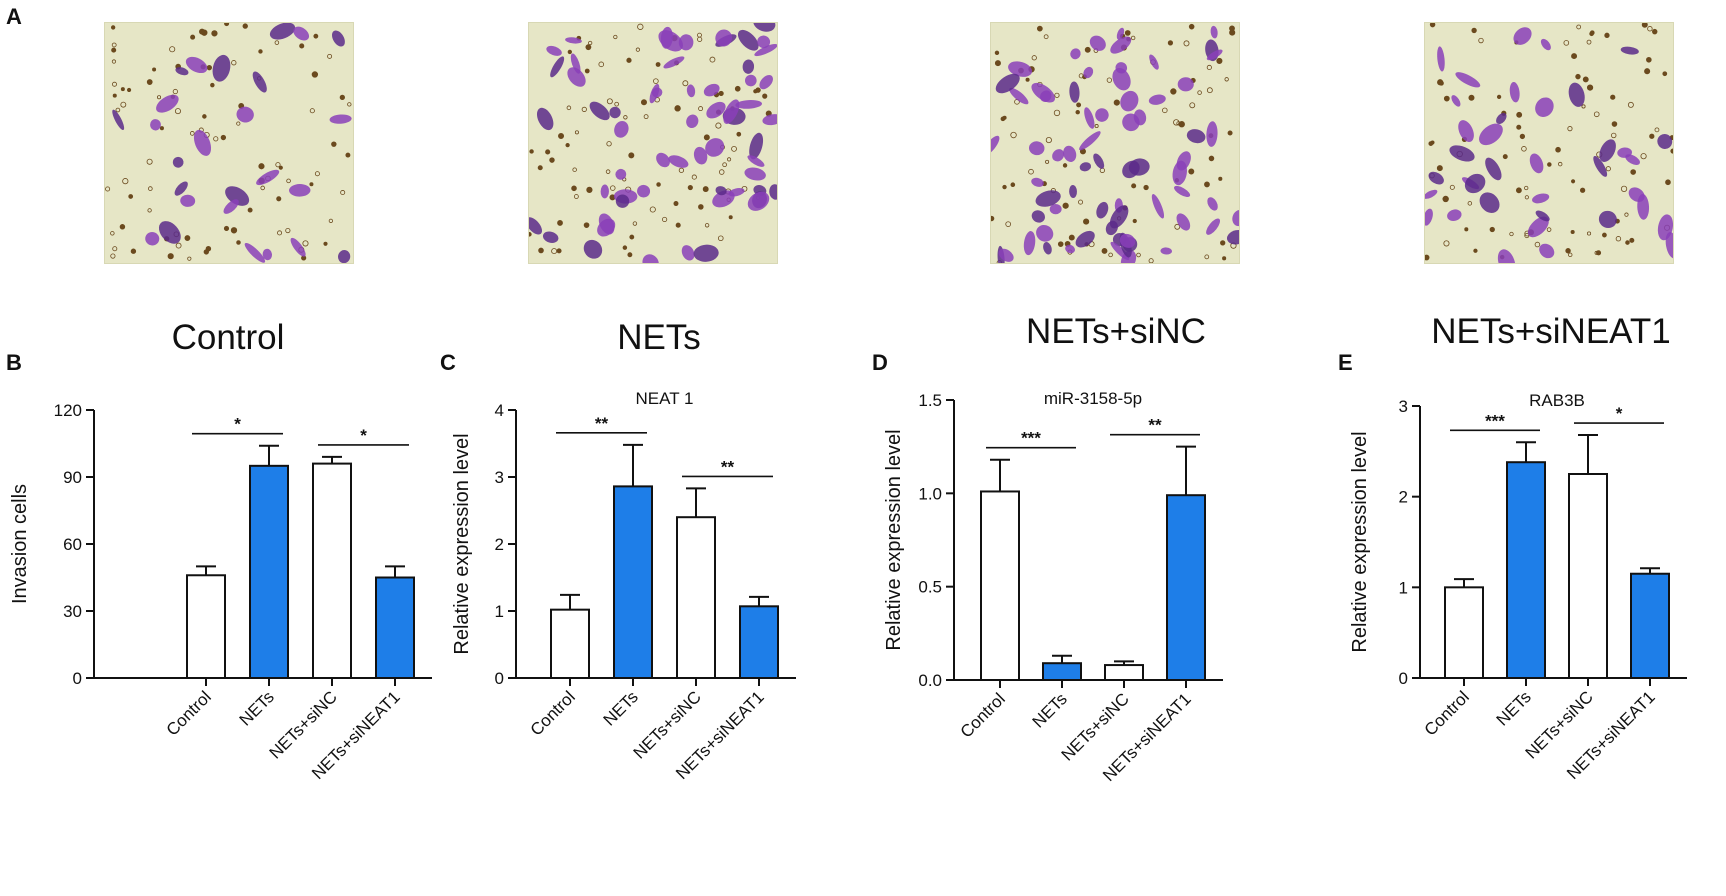  I want to click on panel-label-b: B, so click(14, 362).